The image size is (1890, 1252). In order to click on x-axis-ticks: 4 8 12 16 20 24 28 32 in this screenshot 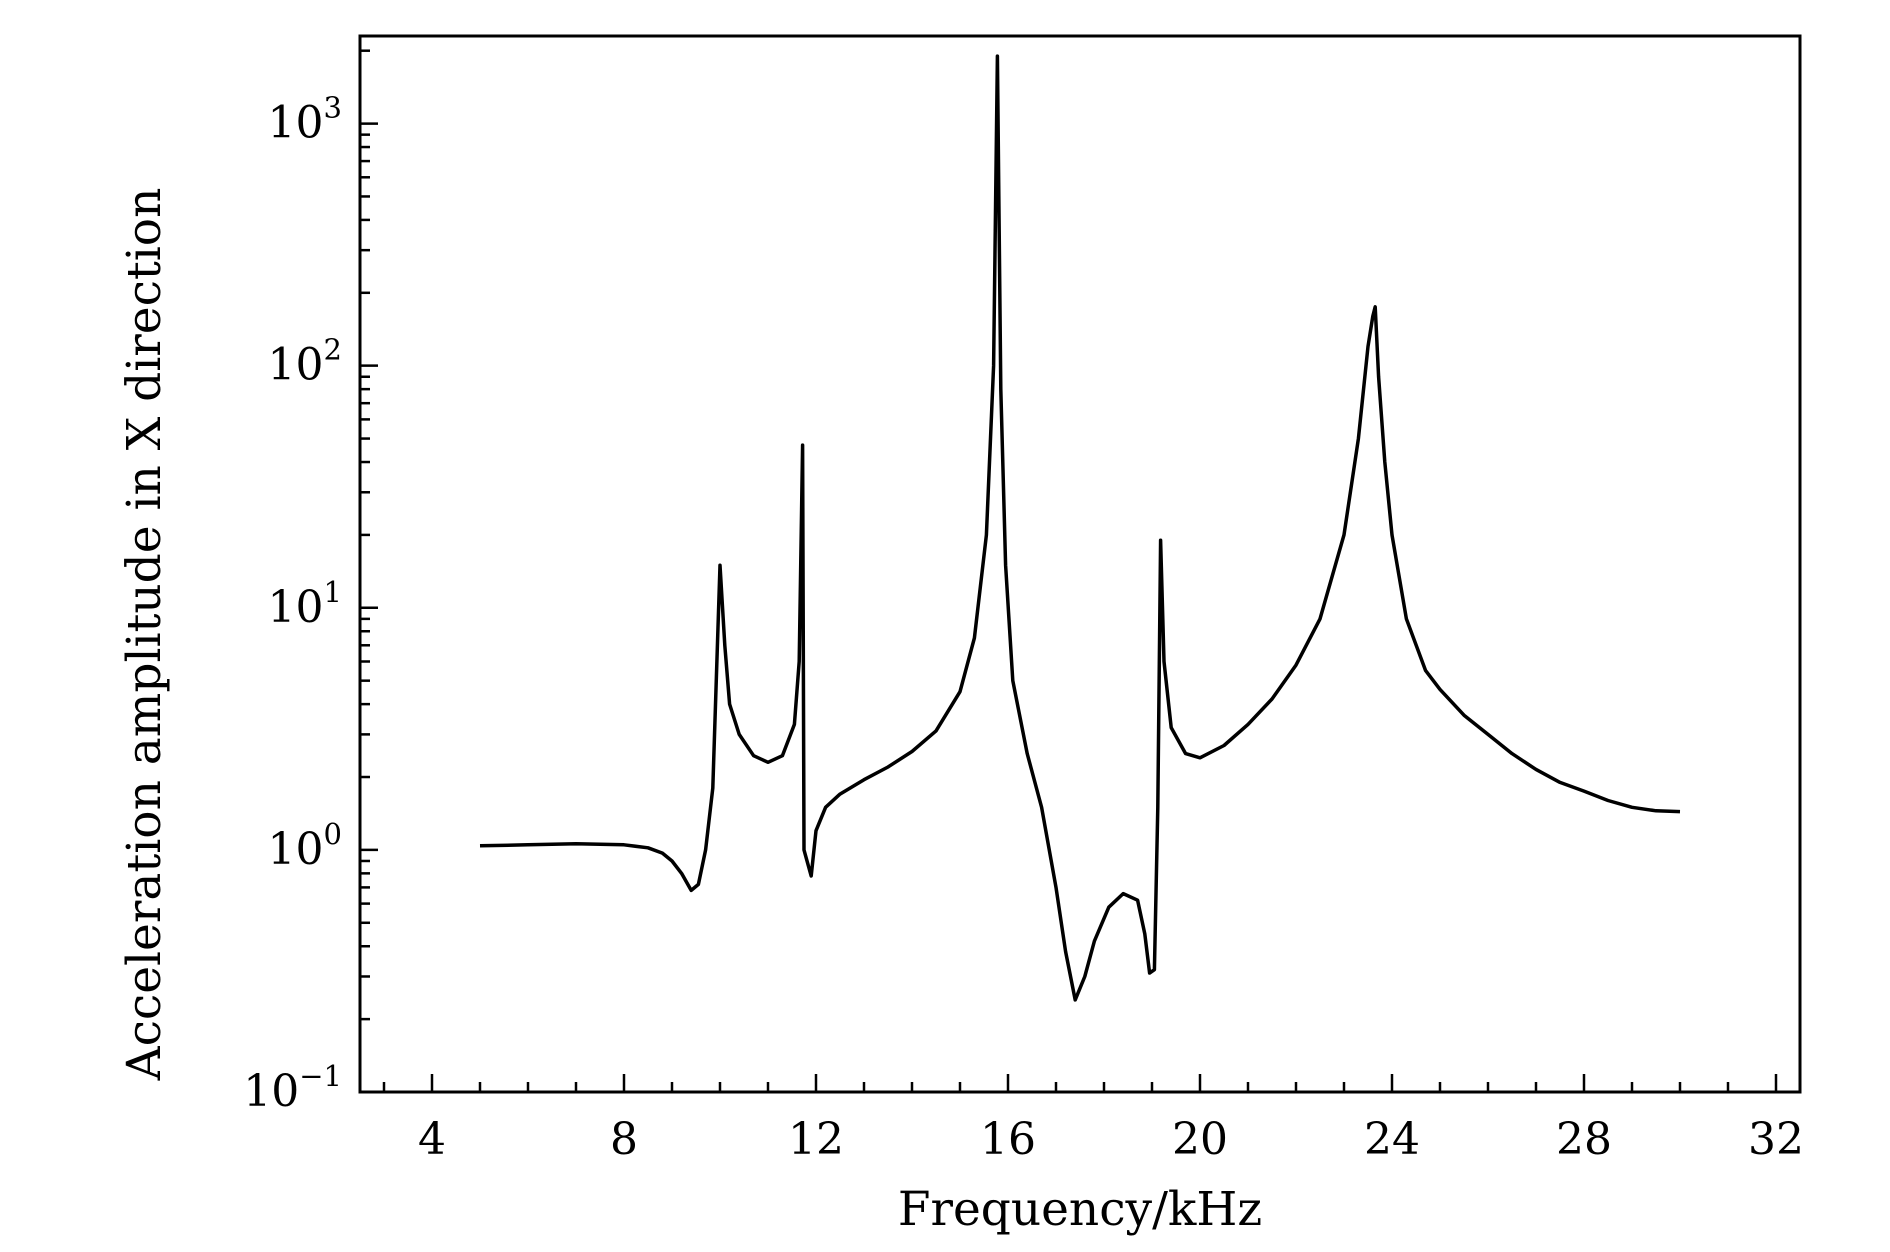, I will do `click(1093, 1119)`.